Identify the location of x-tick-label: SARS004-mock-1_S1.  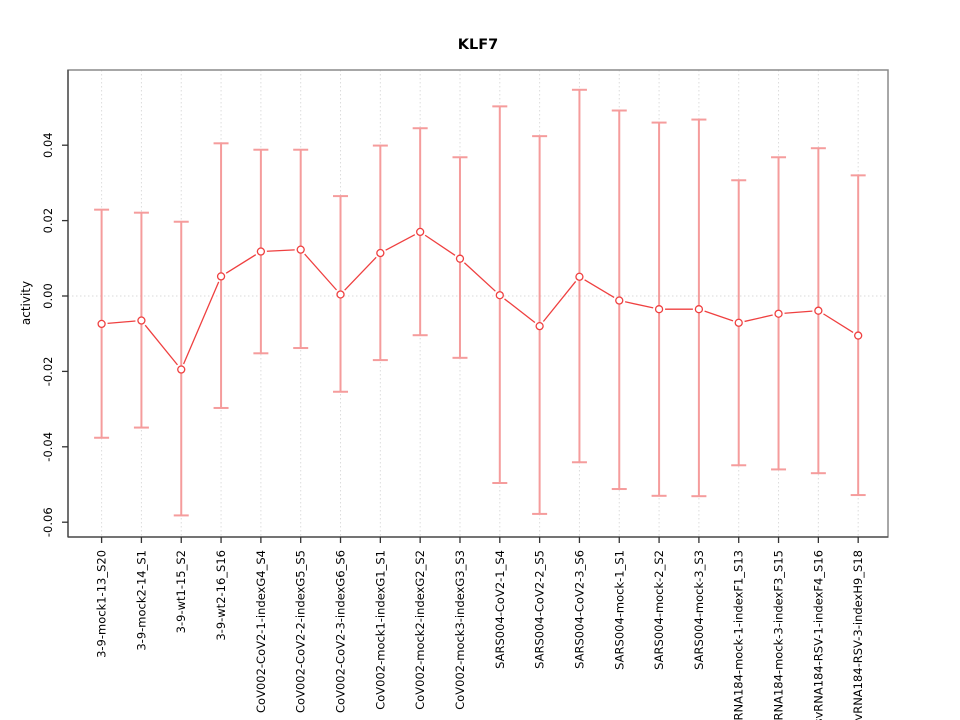
(619, 610).